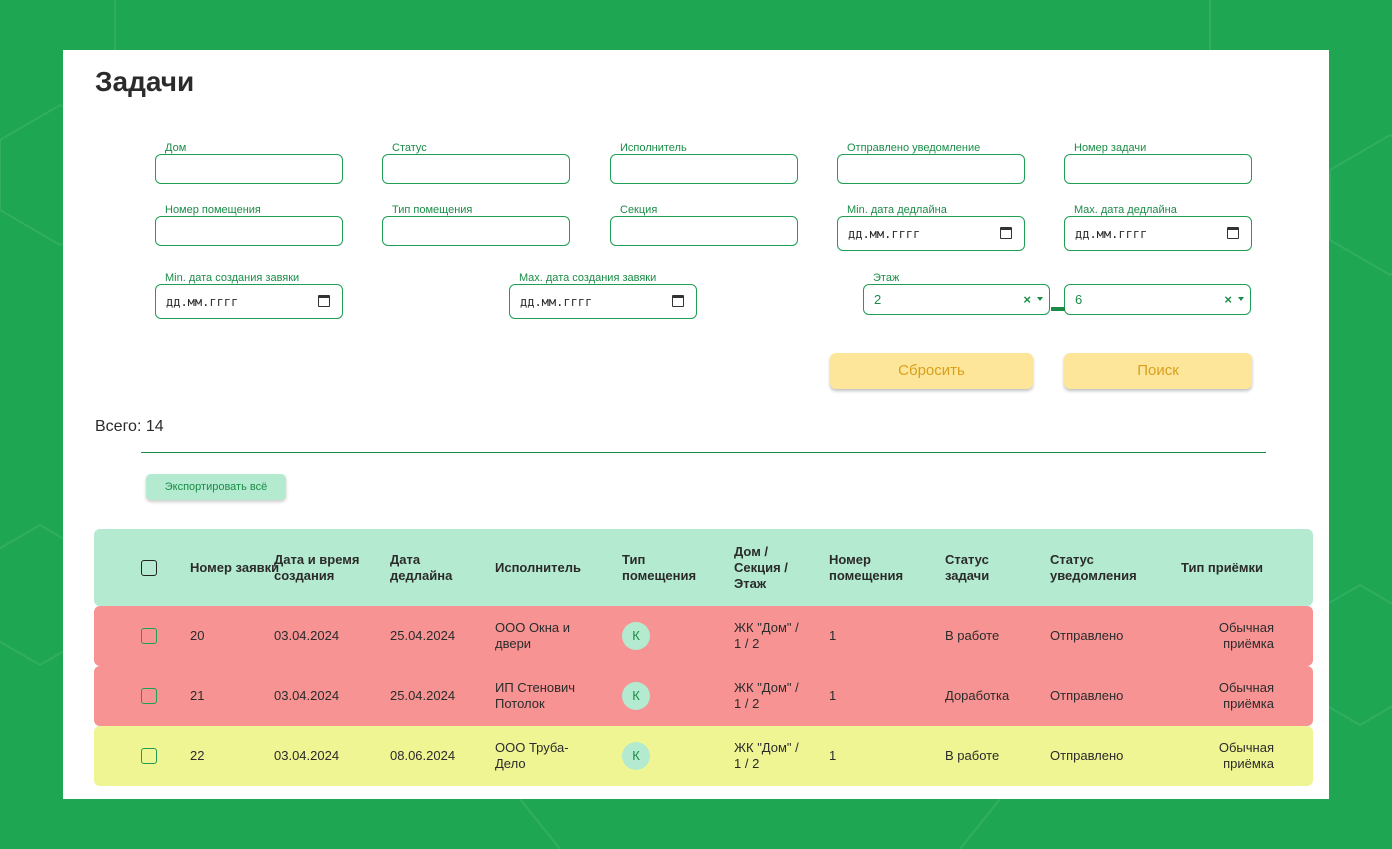 The width and height of the screenshot is (1392, 849). I want to click on floor-range-dash, so click(1058, 309).